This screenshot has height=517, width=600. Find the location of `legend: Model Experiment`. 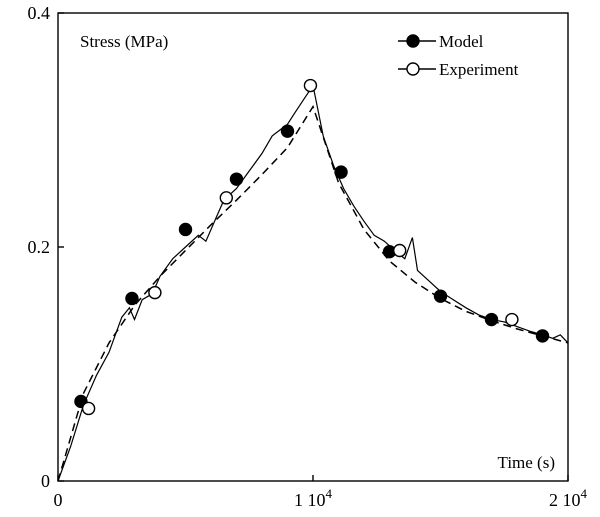

legend: Model Experiment is located at coordinates (458, 55).